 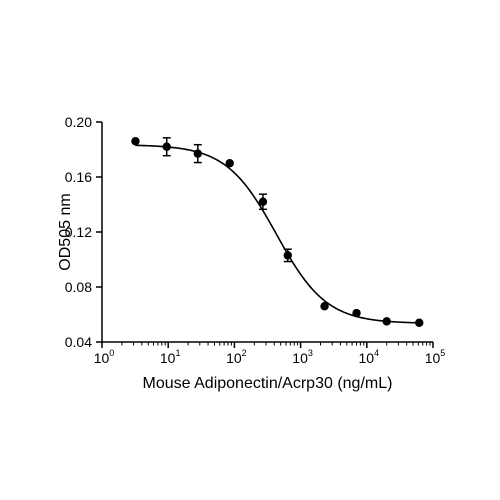 What do you see at coordinates (78, 342) in the screenshot?
I see `y-tick-label: 0.04` at bounding box center [78, 342].